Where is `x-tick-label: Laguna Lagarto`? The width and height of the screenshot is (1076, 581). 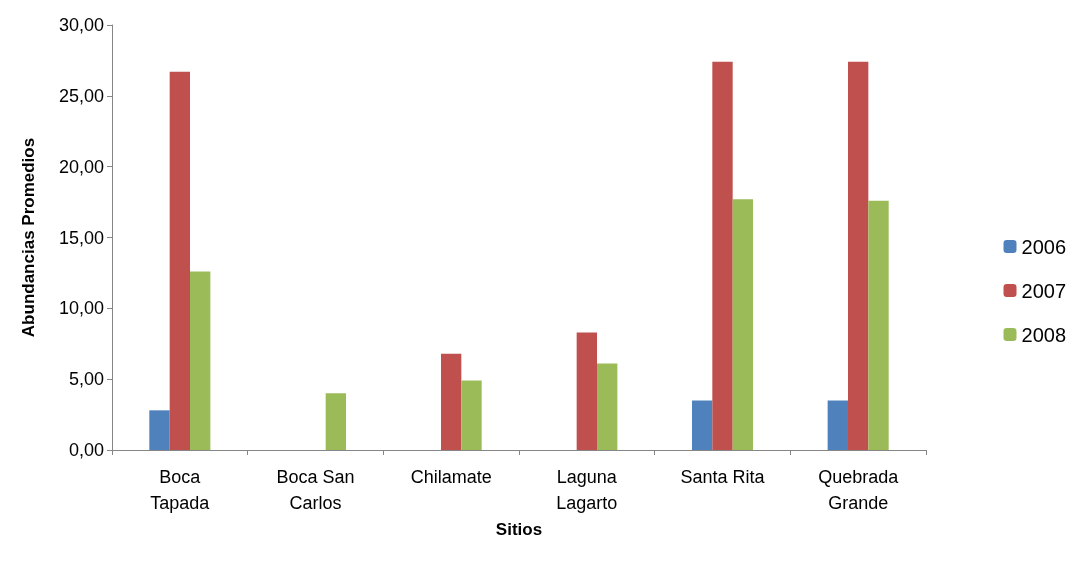
x-tick-label: Laguna Lagarto is located at coordinates (587, 490).